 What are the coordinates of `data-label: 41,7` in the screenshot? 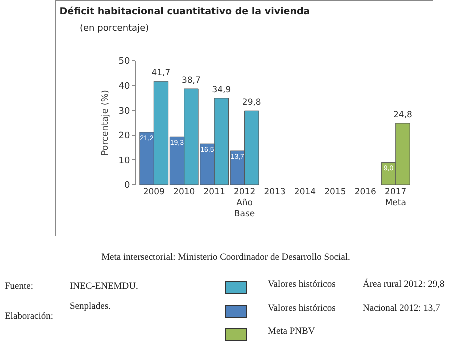 It's located at (161, 73).